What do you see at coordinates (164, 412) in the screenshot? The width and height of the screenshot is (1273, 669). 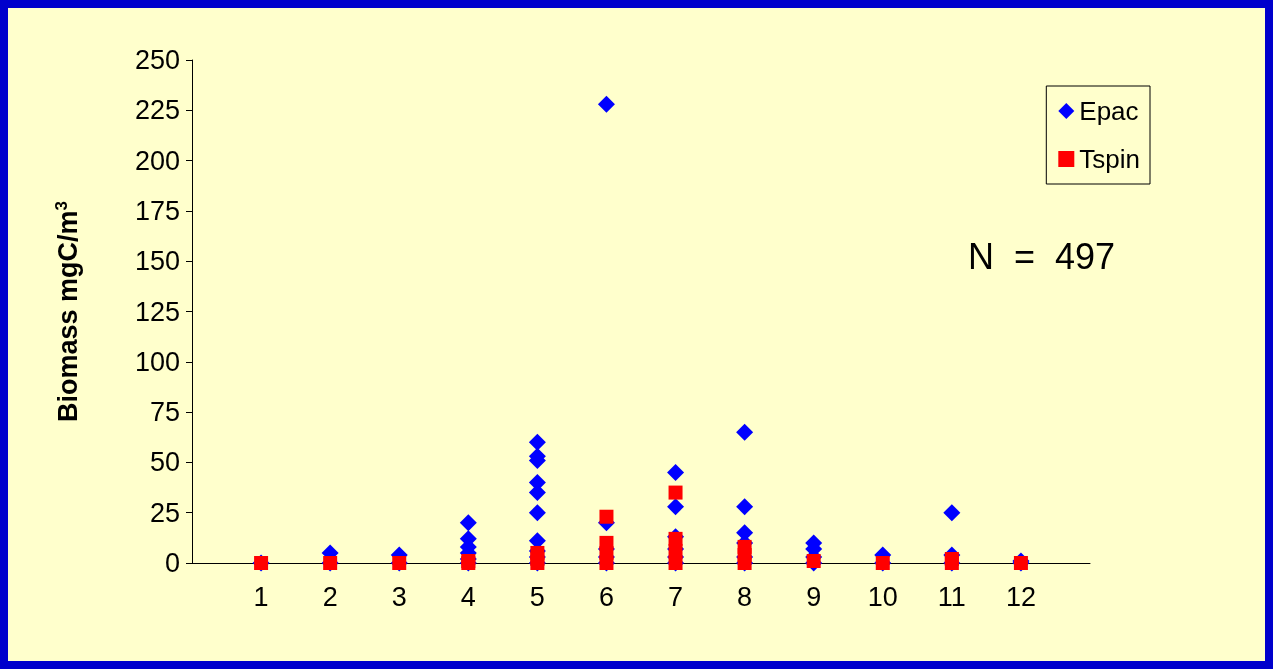 I see `y-tick-label: 75` at bounding box center [164, 412].